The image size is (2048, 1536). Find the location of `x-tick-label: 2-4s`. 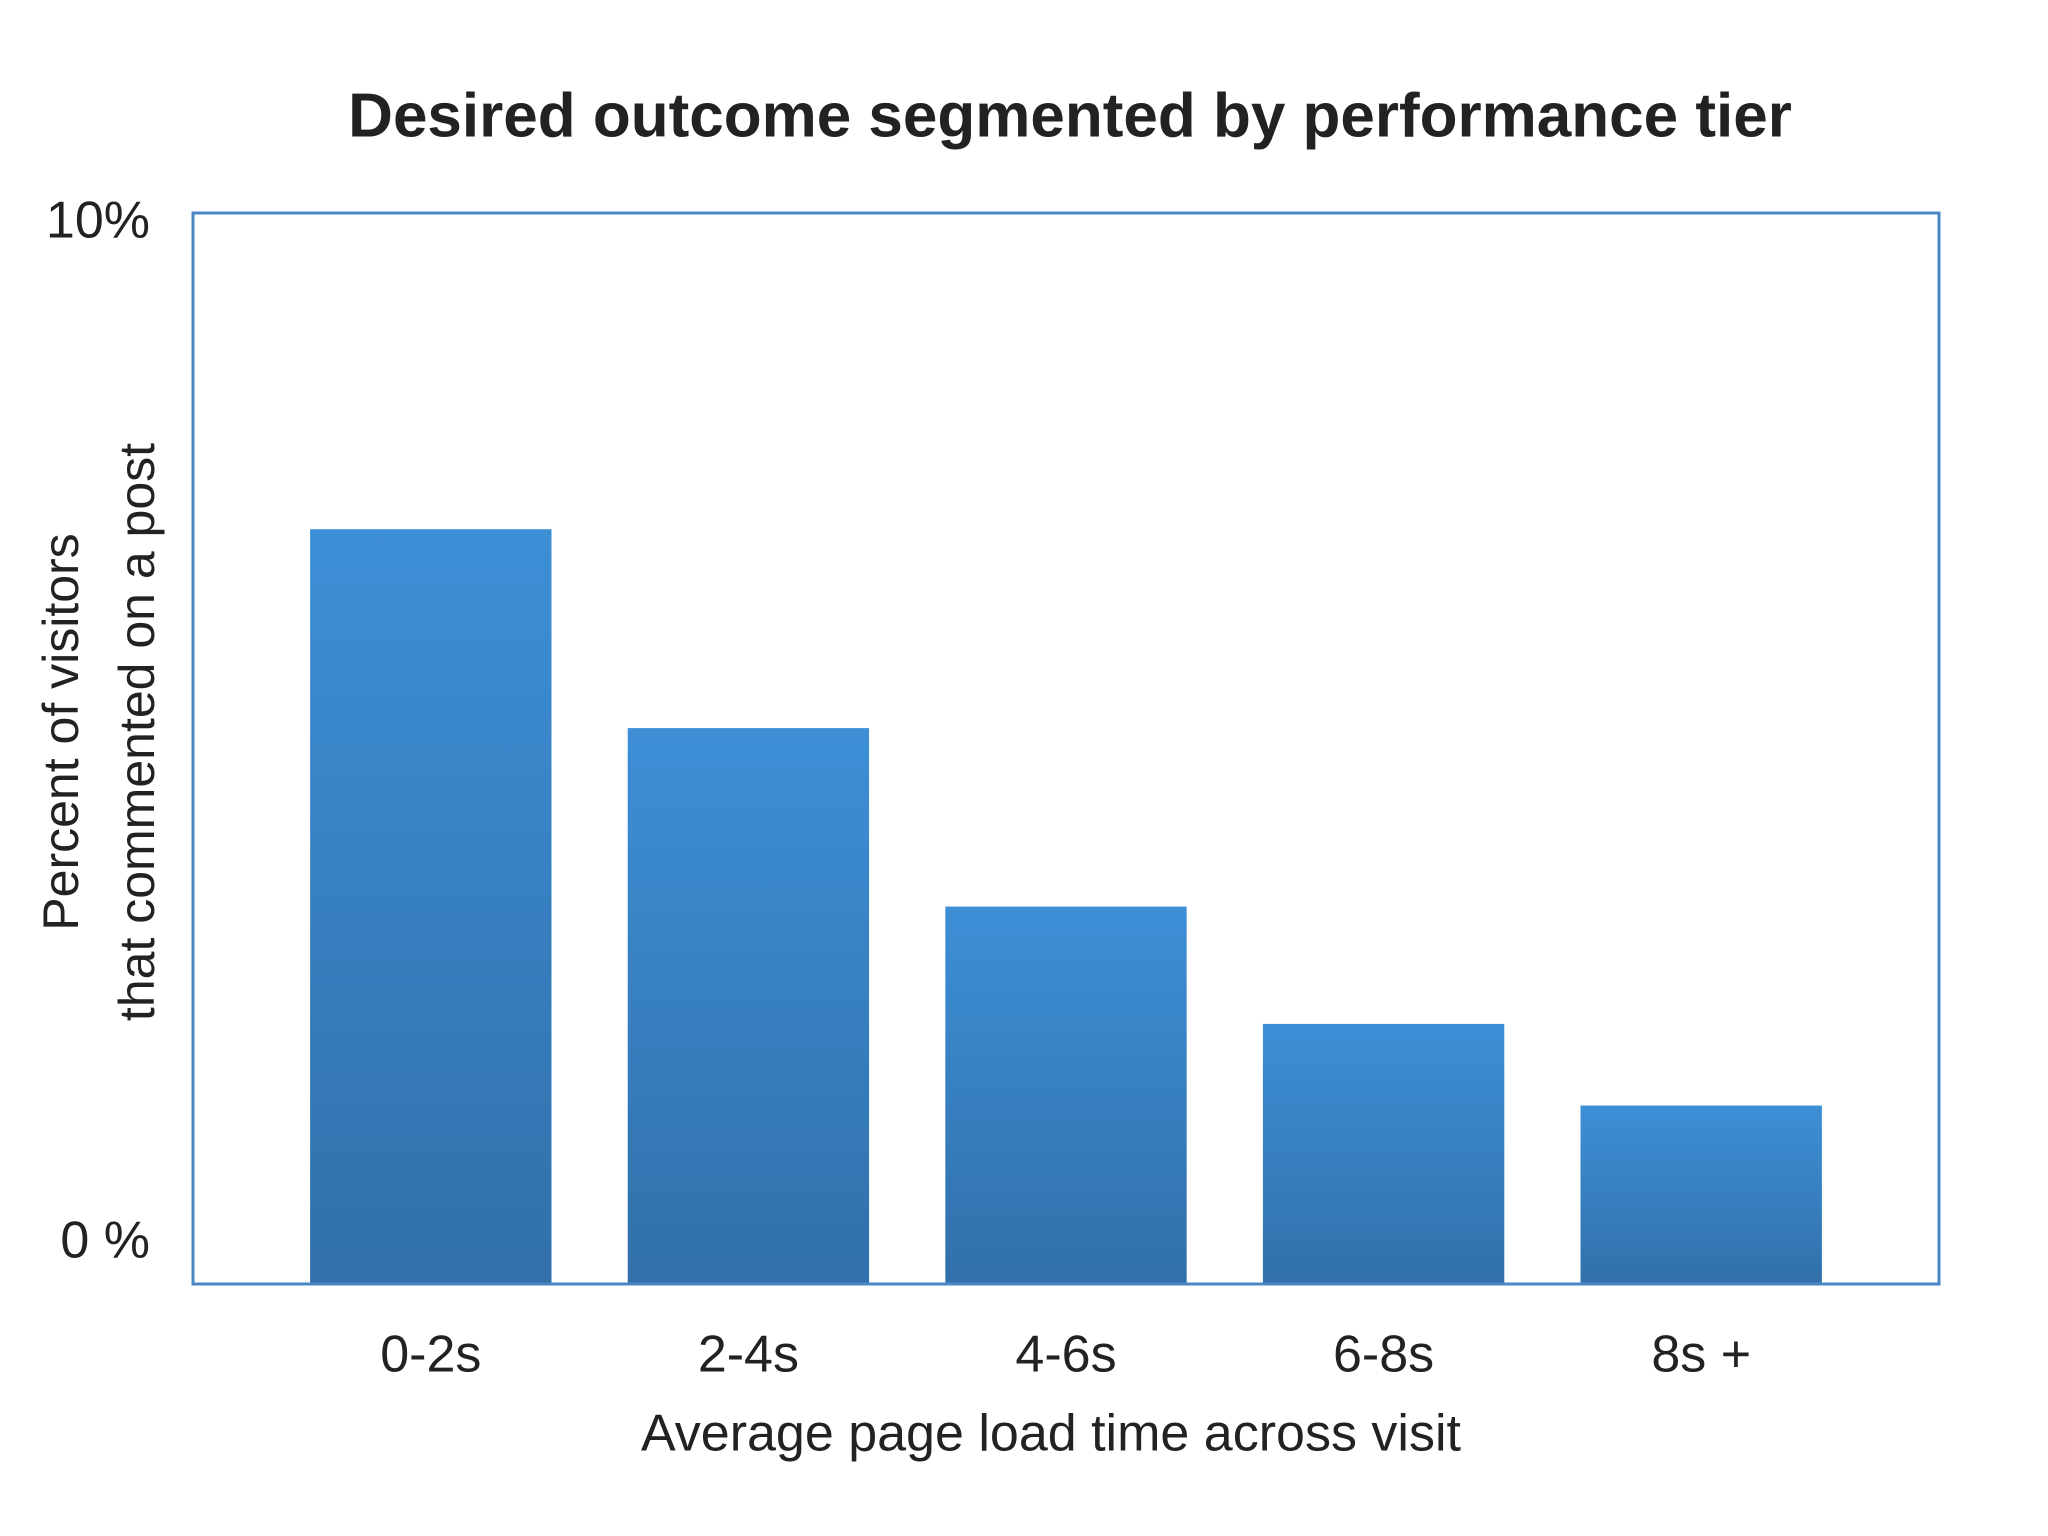

x-tick-label: 2-4s is located at coordinates (748, 1355).